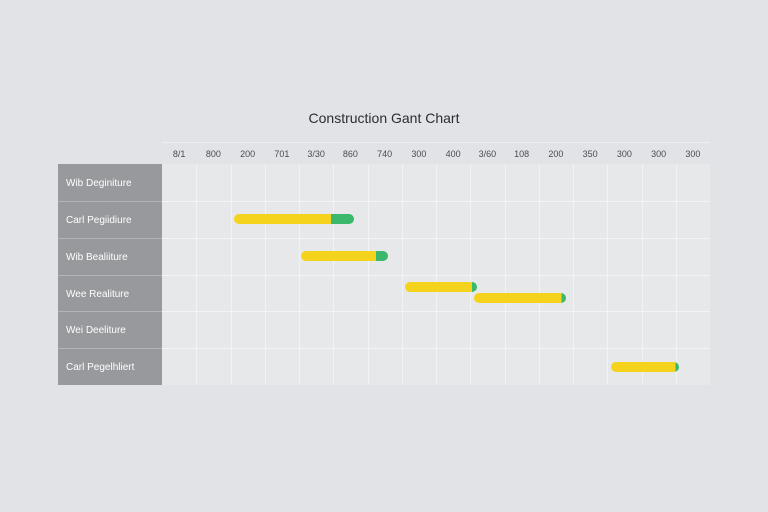 The image size is (768, 512). I want to click on task-row-label: Carl Pegiidiure, so click(99, 220).